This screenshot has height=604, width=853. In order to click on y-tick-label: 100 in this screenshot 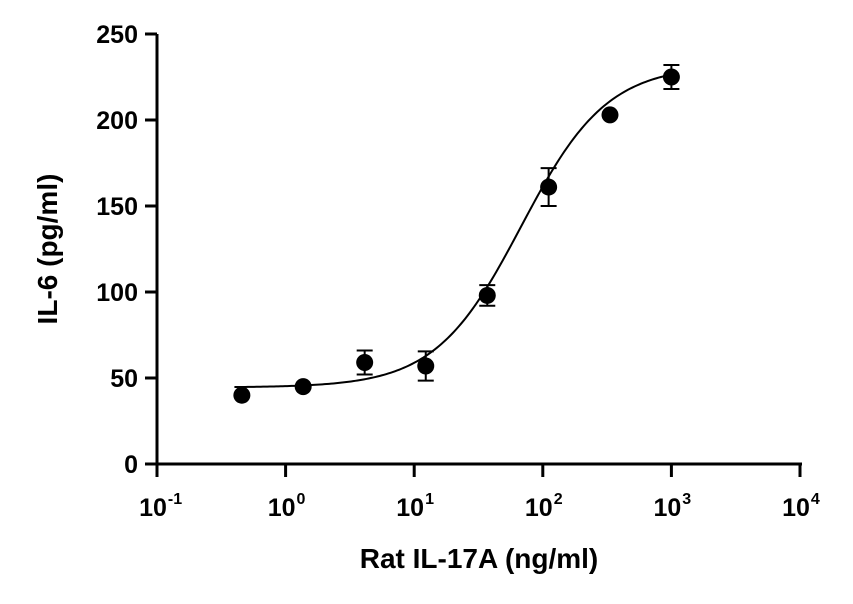, I will do `click(117, 293)`.